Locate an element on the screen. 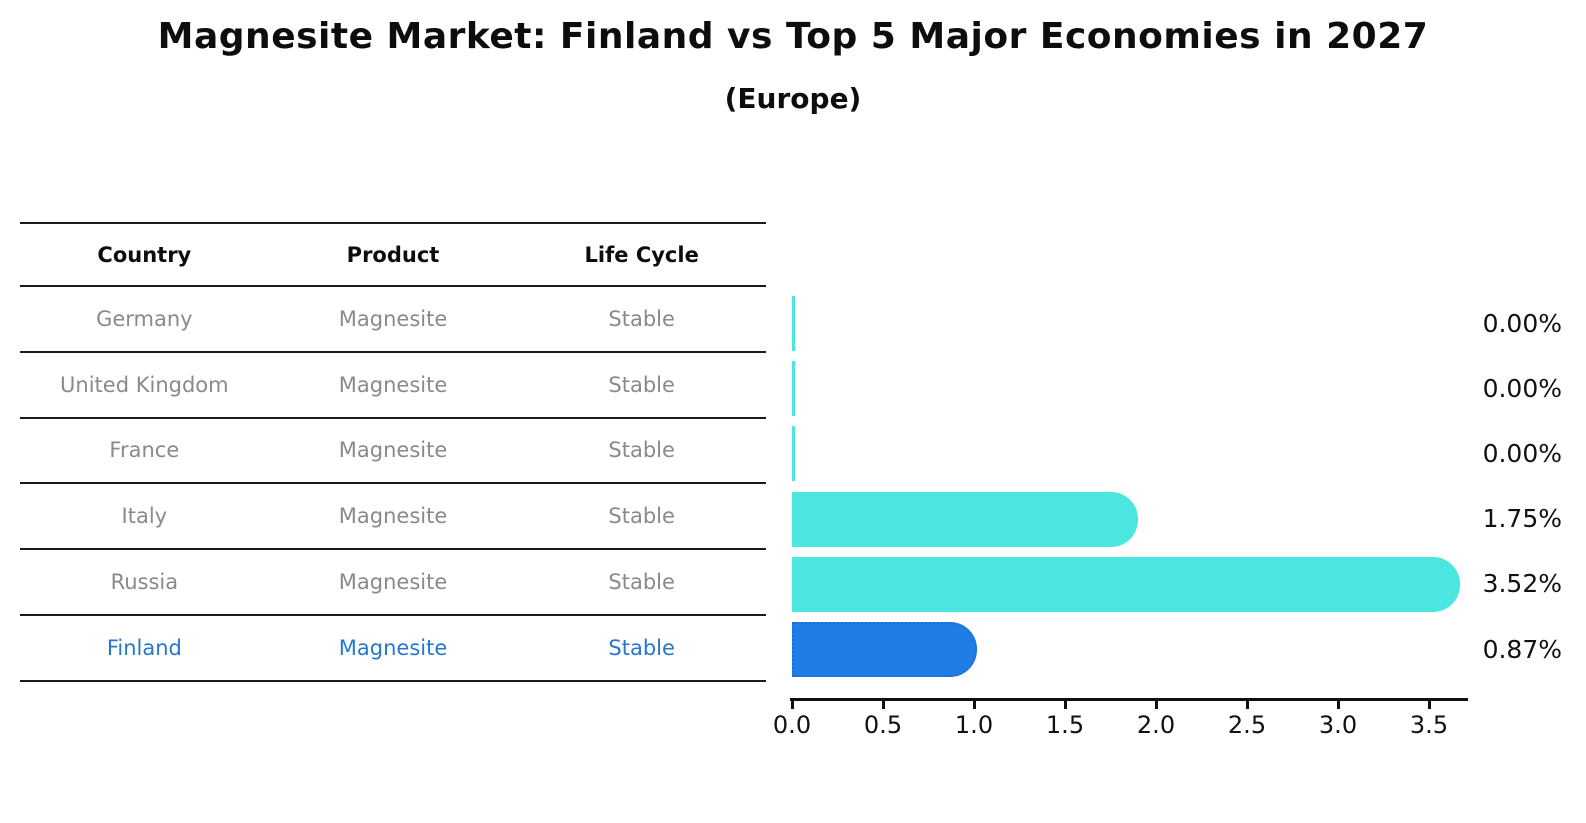 The image size is (1586, 823). table-row-russia: Russia Magnesite Stable is located at coordinates (393, 583).